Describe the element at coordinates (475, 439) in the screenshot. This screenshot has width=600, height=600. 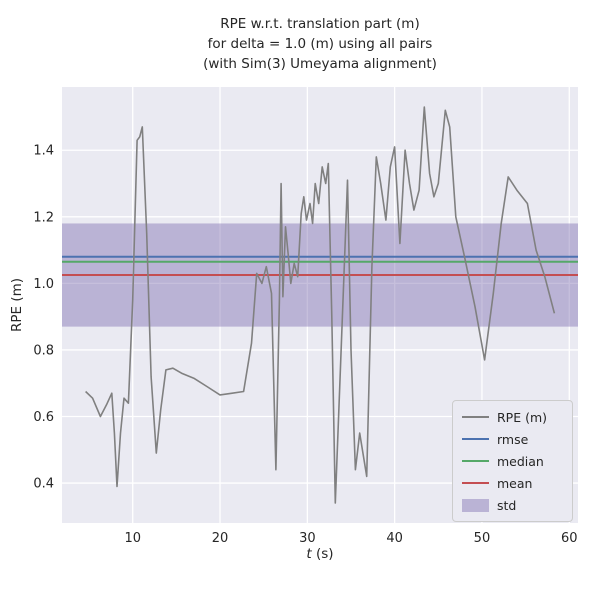
I see `rmse-line-swatch` at that location.